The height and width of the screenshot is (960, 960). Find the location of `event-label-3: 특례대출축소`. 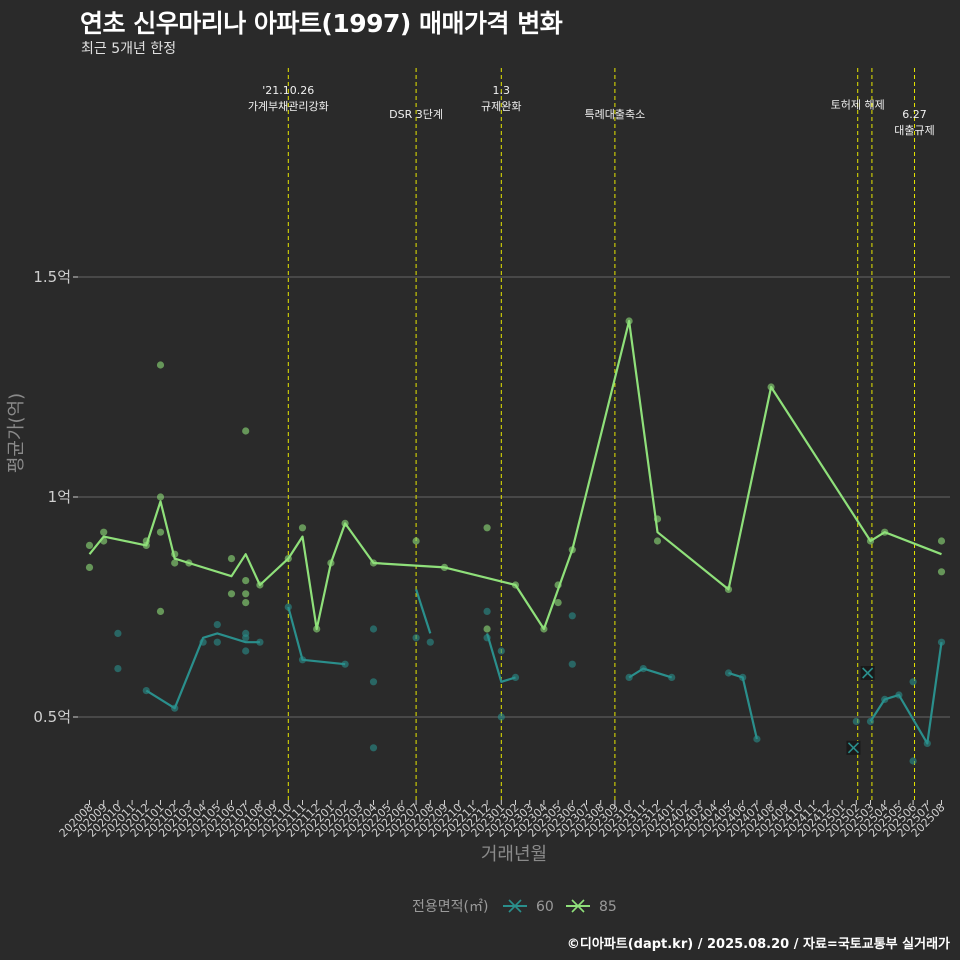

event-label-3: 특례대출축소 is located at coordinates (615, 114).